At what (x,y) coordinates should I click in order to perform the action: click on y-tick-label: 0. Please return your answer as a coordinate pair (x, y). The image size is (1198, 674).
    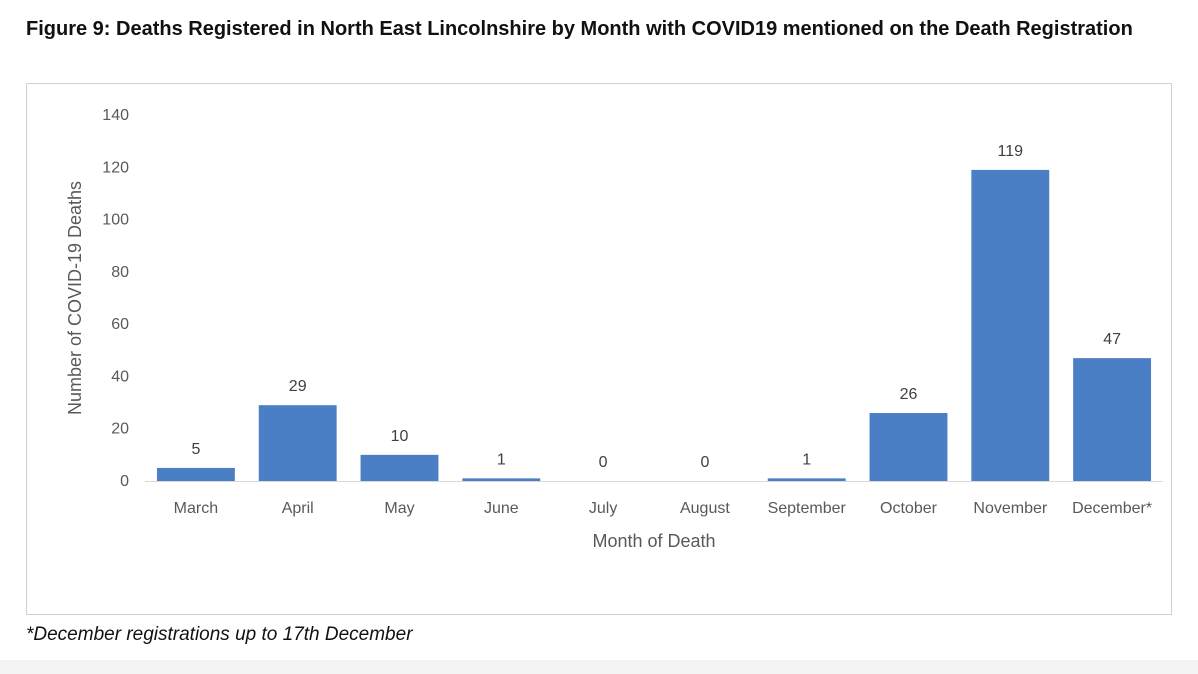
    Looking at the image, I should click on (124, 481).